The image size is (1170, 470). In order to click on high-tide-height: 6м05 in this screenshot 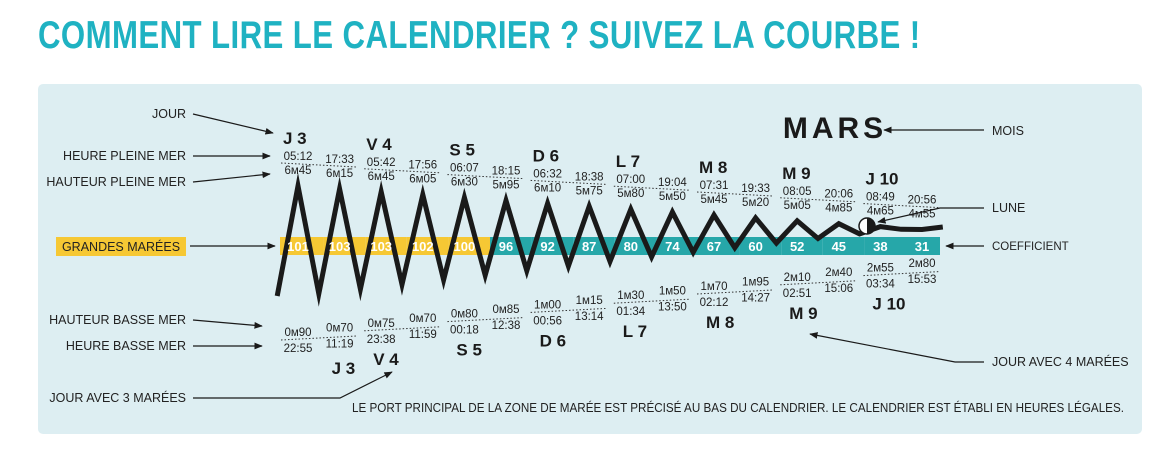, I will do `click(422, 180)`.